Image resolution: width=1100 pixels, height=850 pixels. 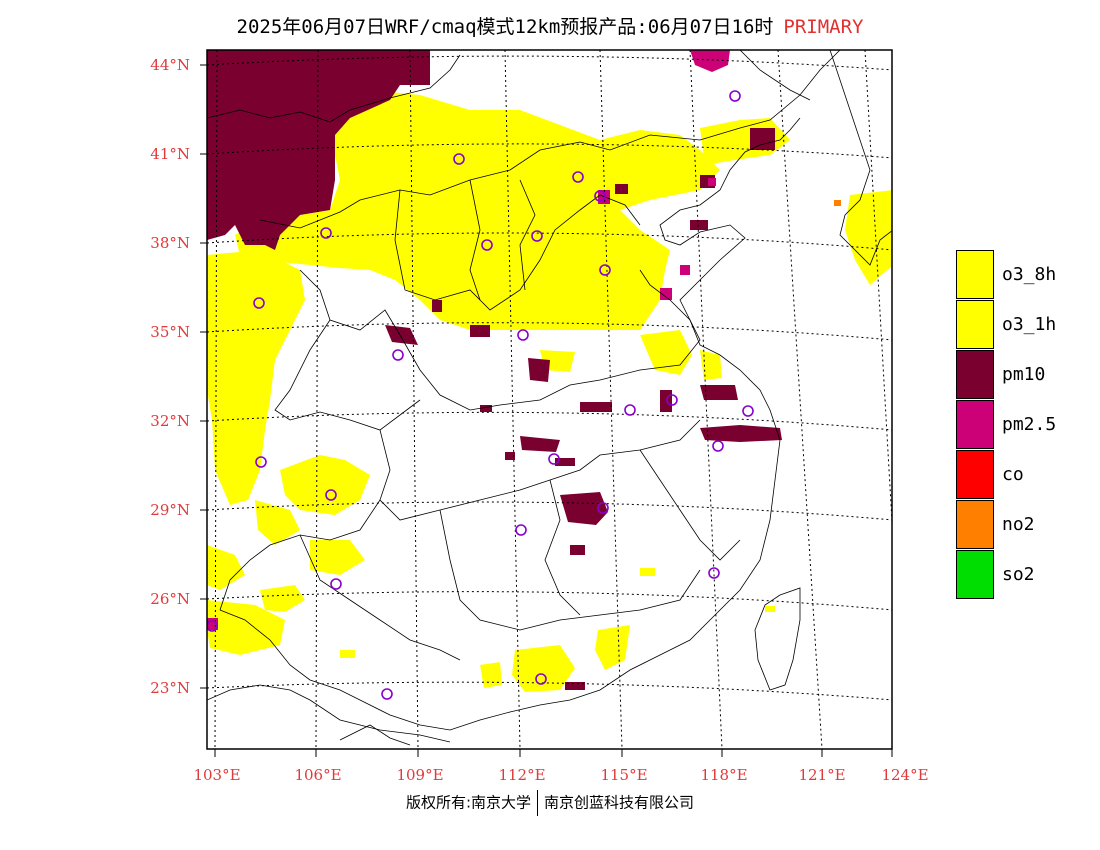 What do you see at coordinates (1029, 324) in the screenshot?
I see `legend-label: o3_1h` at bounding box center [1029, 324].